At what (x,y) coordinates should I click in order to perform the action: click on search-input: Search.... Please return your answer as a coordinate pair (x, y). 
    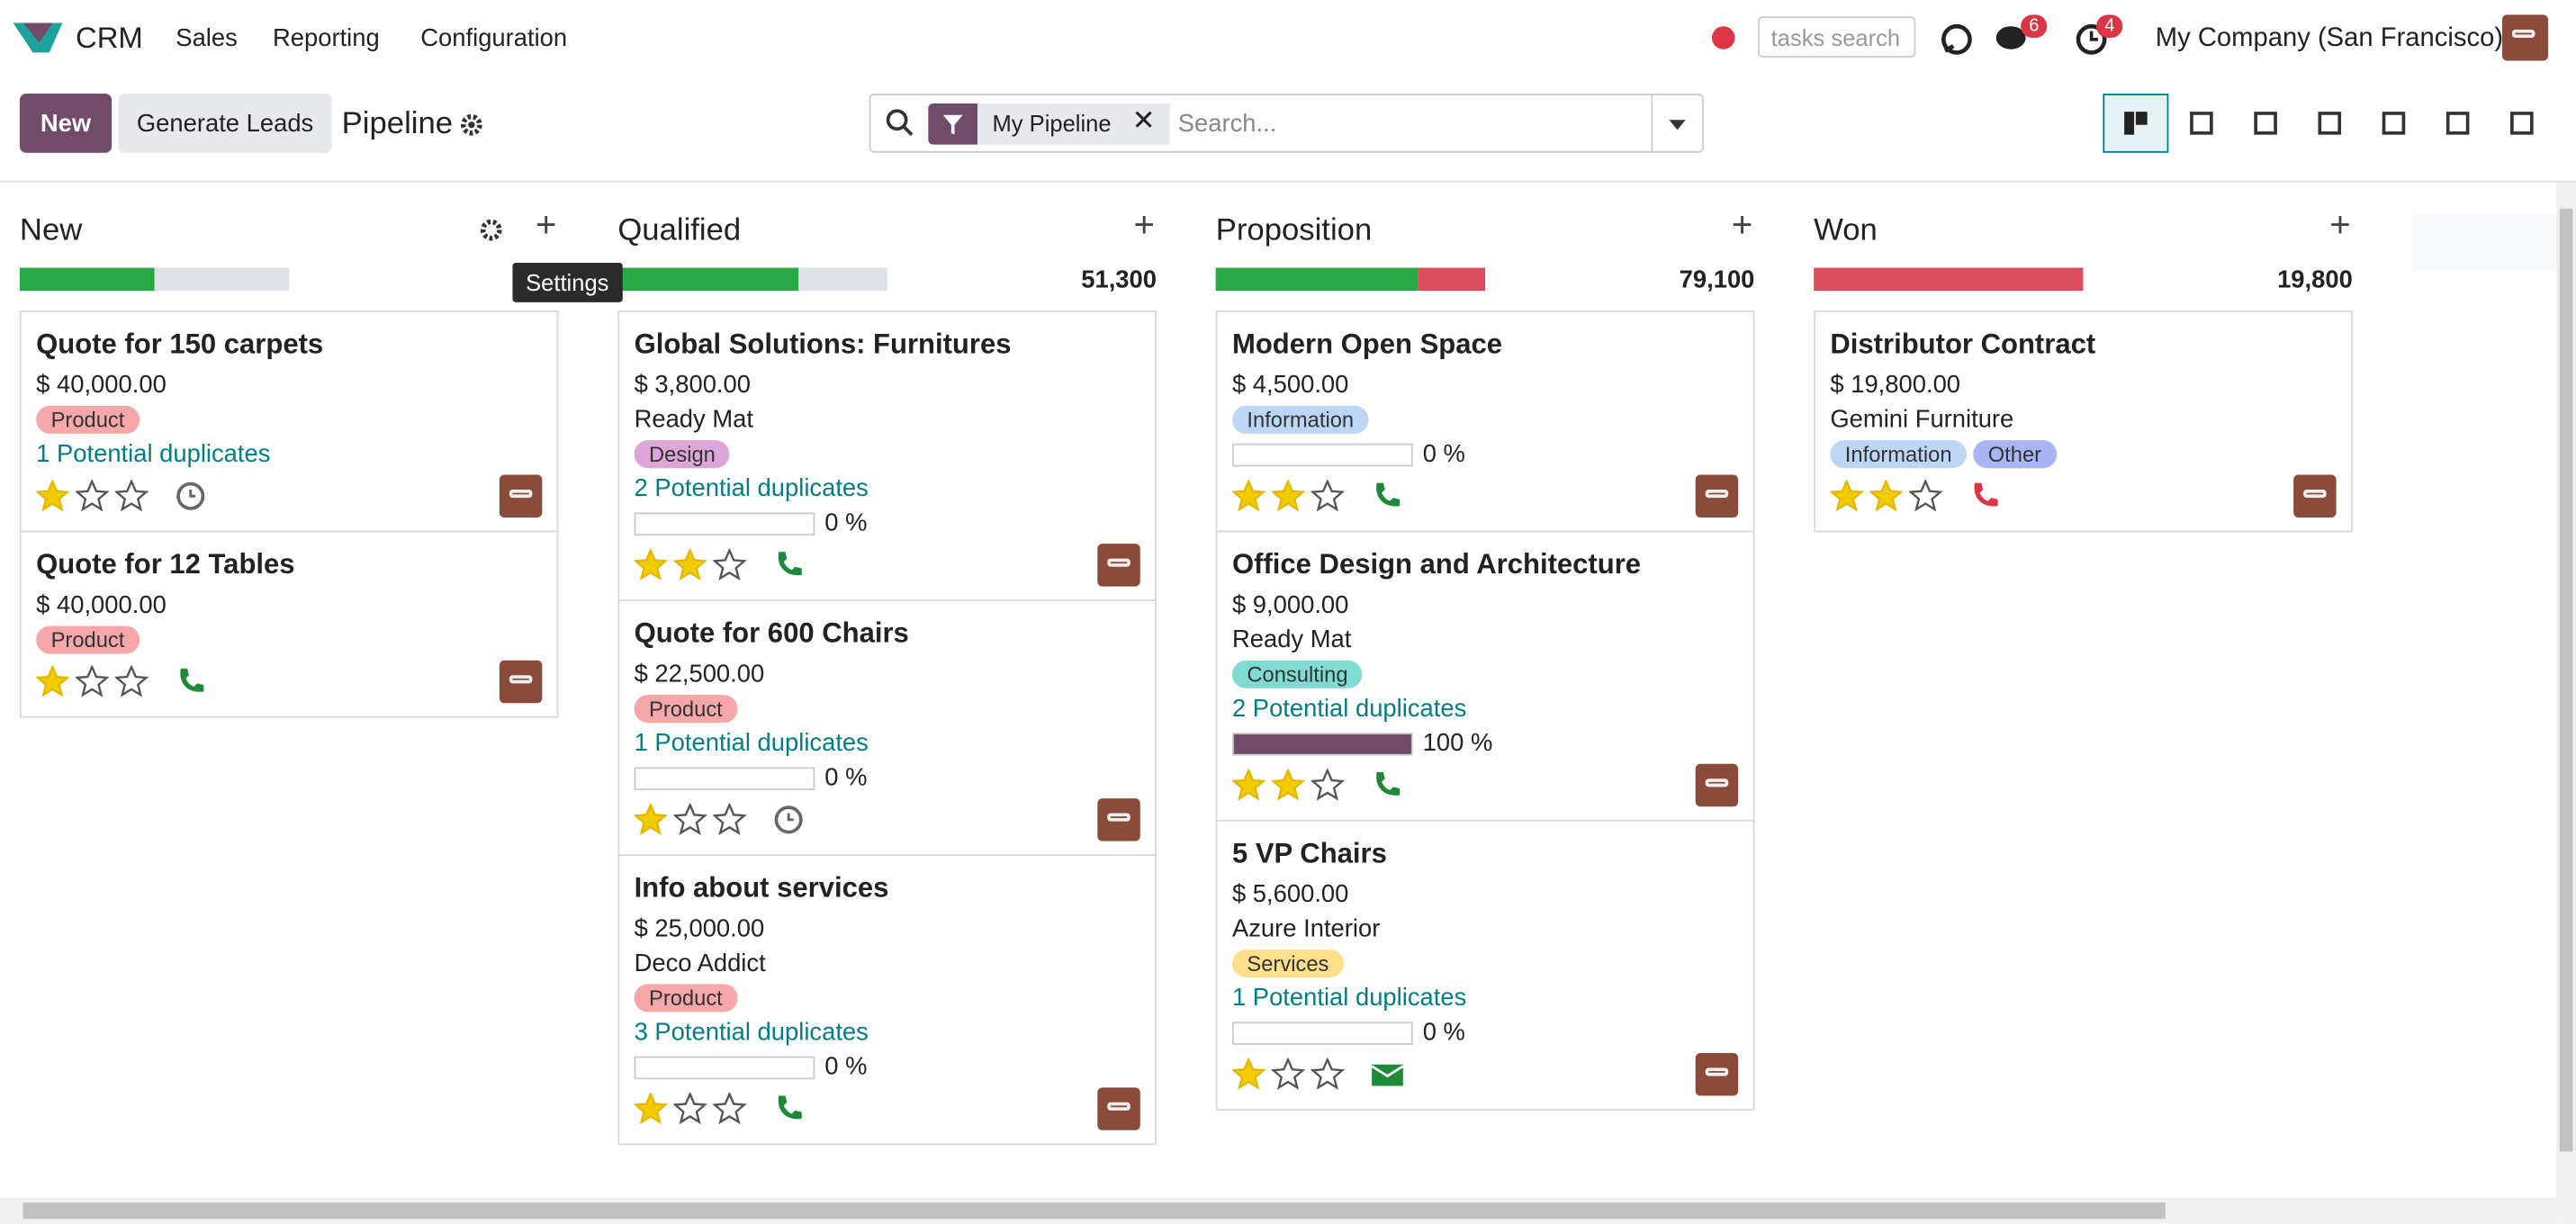
    Looking at the image, I should click on (1227, 125).